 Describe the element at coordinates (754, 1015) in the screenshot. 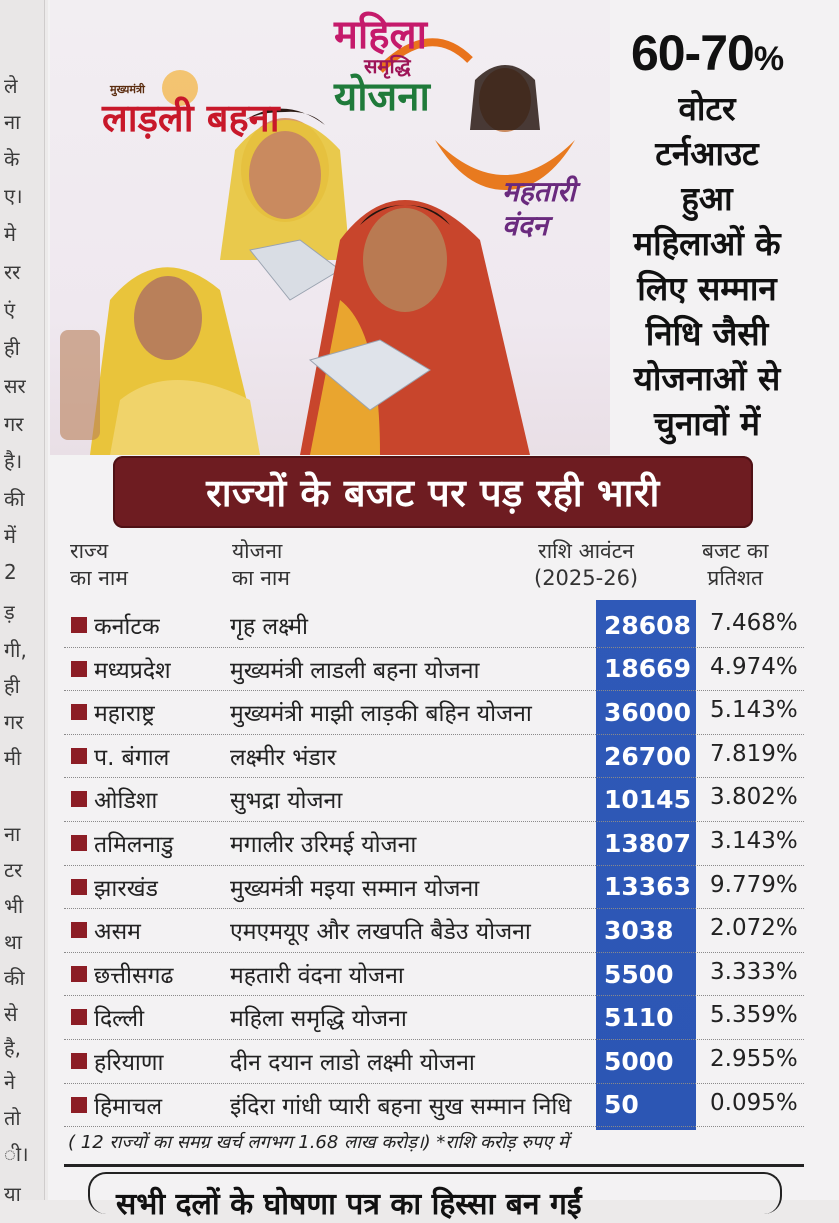

I see `budget-percent: 5.359%` at that location.